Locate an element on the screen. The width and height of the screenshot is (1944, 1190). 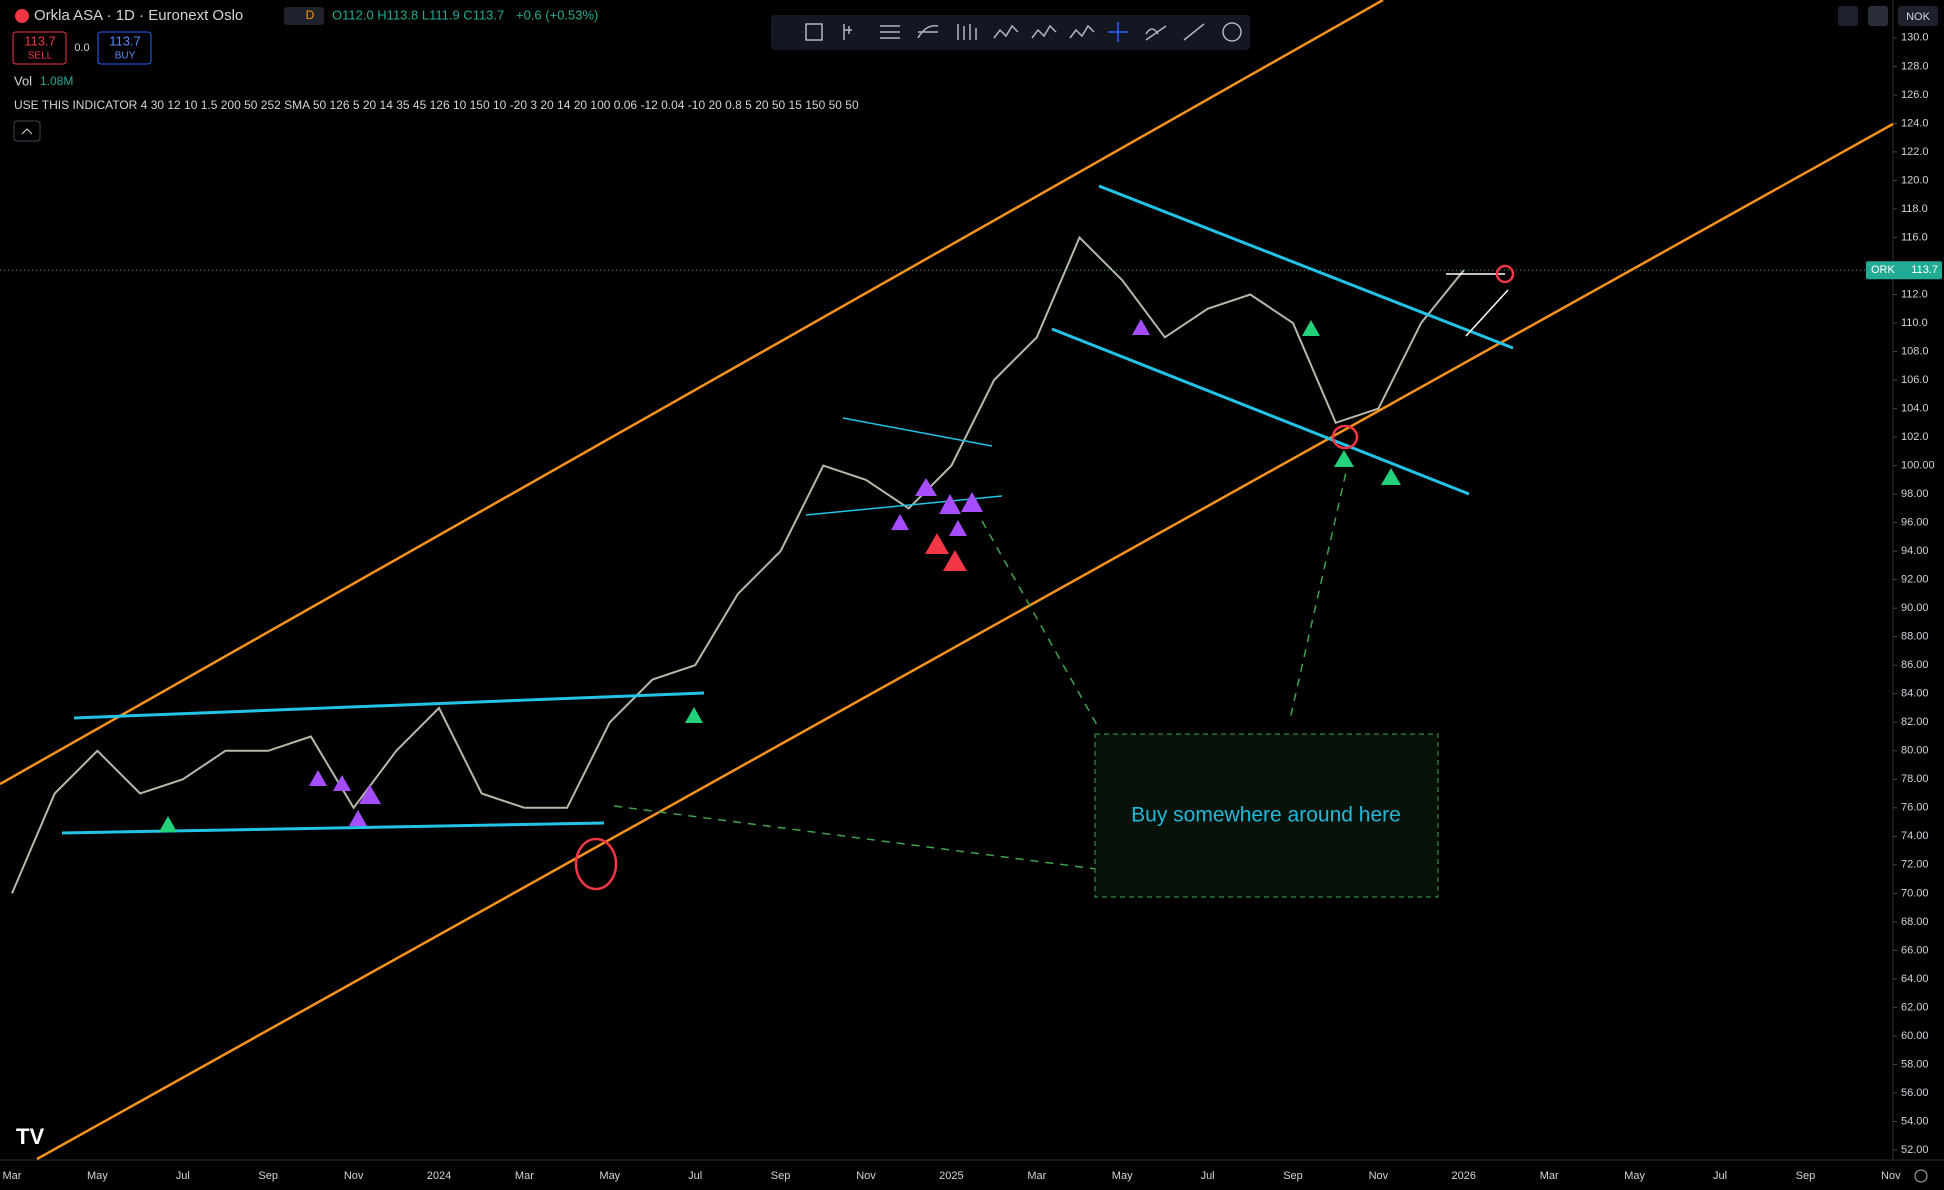
sell-button is located at coordinates (39, 48).